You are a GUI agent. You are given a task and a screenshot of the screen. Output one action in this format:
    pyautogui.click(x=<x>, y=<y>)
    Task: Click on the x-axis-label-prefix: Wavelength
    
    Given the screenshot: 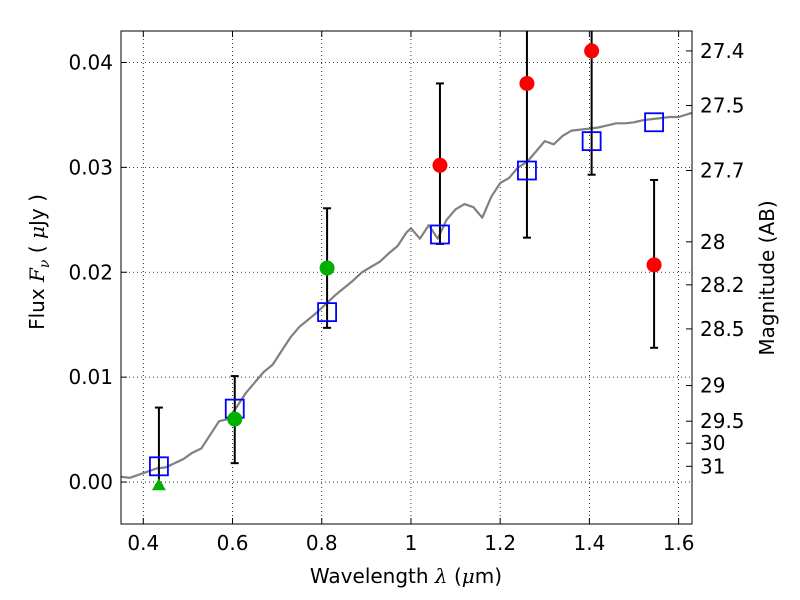 What is the action you would take?
    pyautogui.click(x=372, y=576)
    